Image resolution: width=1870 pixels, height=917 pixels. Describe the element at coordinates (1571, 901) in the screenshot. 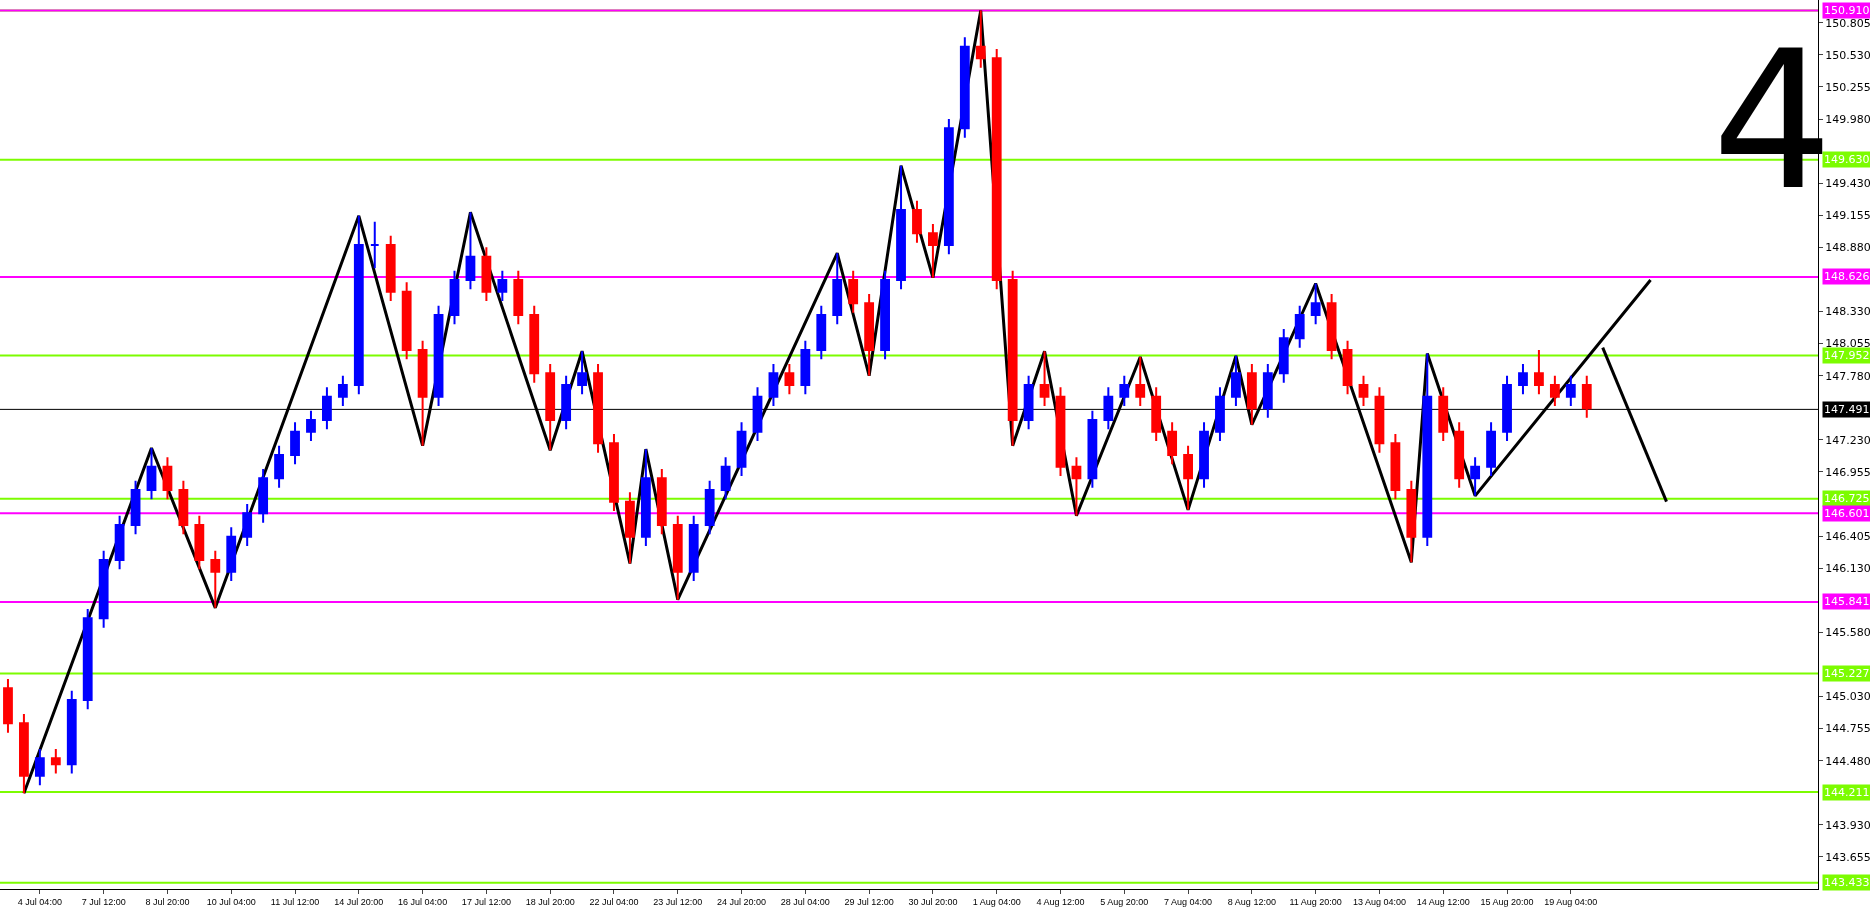

I see `x-tick-label: 19 Aug 04:00` at that location.